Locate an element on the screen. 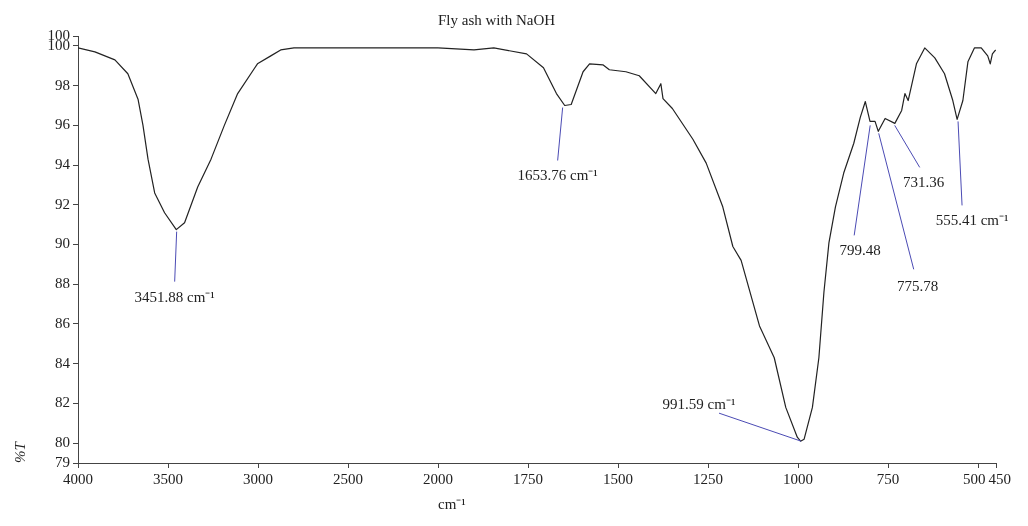  annotation: 3451.88 cm⁻¹ is located at coordinates (174, 296).